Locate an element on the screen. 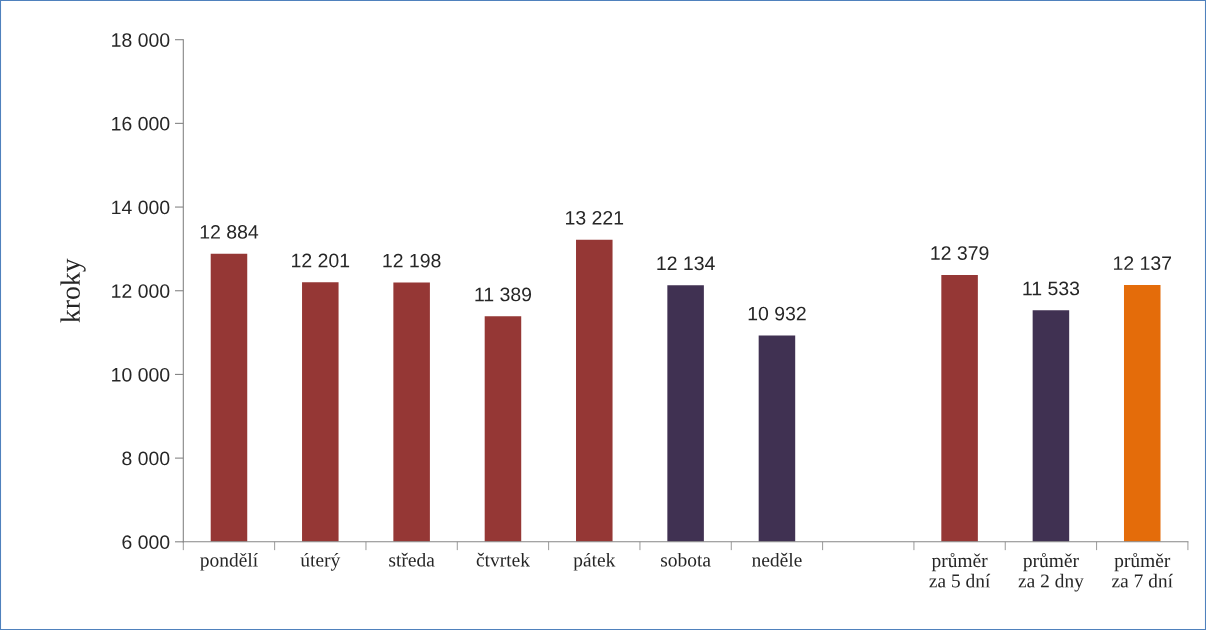  y-tick-label: 14 000 is located at coordinates (141, 207).